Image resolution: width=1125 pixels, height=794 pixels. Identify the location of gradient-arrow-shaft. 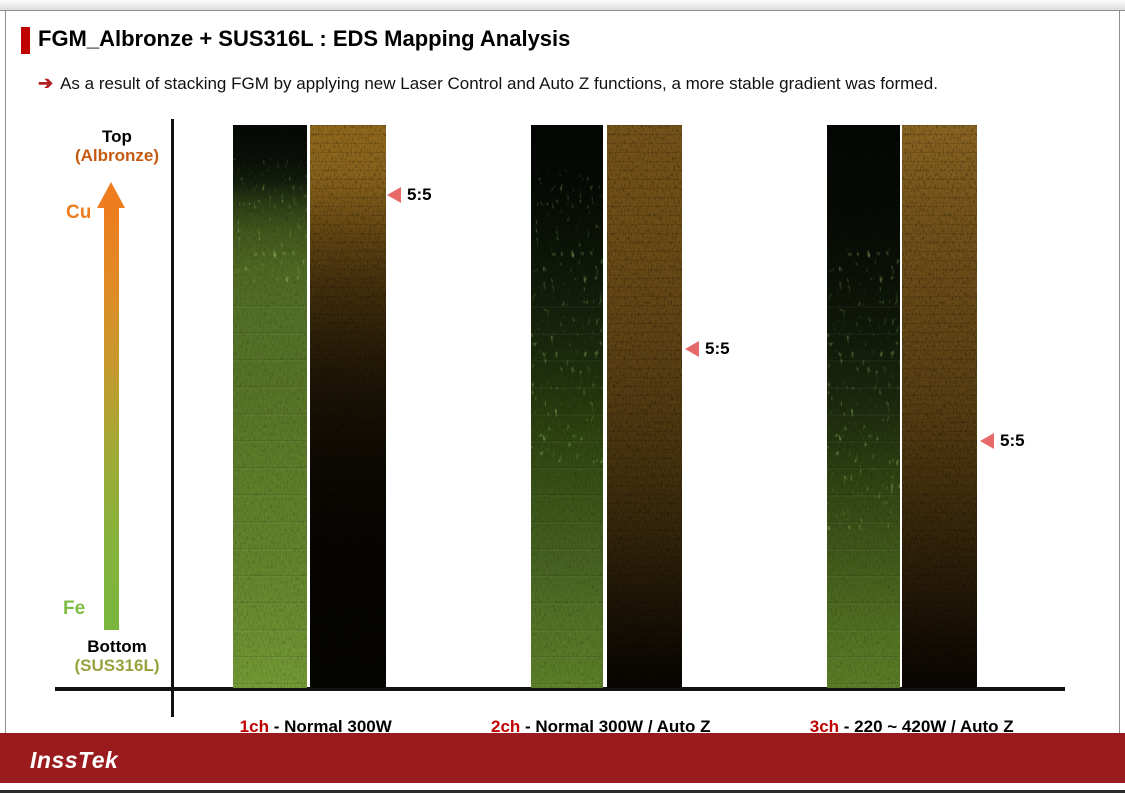
(111, 418).